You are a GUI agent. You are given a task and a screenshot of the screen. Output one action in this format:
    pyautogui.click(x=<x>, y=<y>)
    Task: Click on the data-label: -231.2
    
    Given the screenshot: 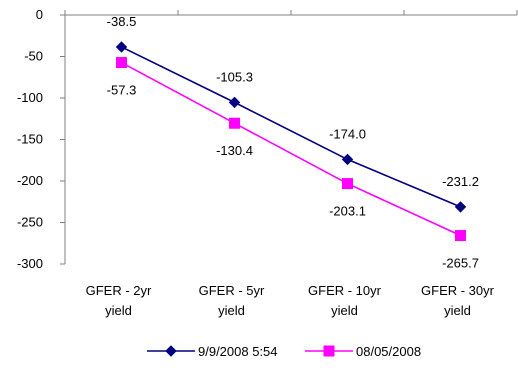 What is the action you would take?
    pyautogui.click(x=460, y=181)
    